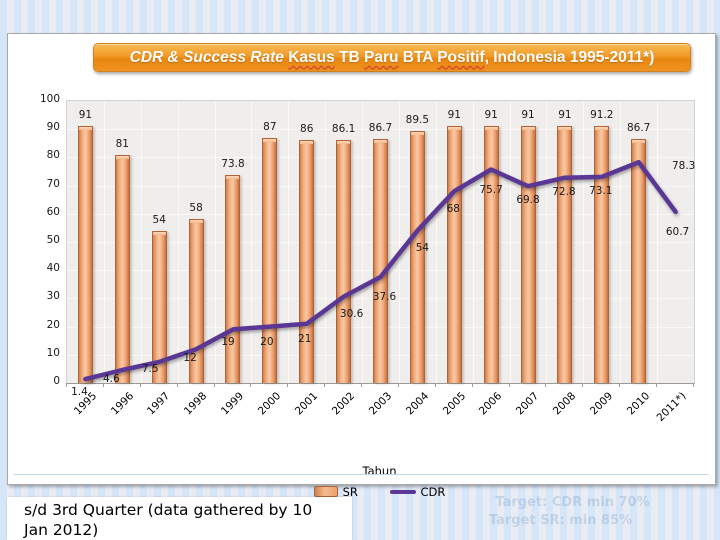  Describe the element at coordinates (560, 520) in the screenshot. I see `target-sr-text: Target SR: min 85%` at that location.